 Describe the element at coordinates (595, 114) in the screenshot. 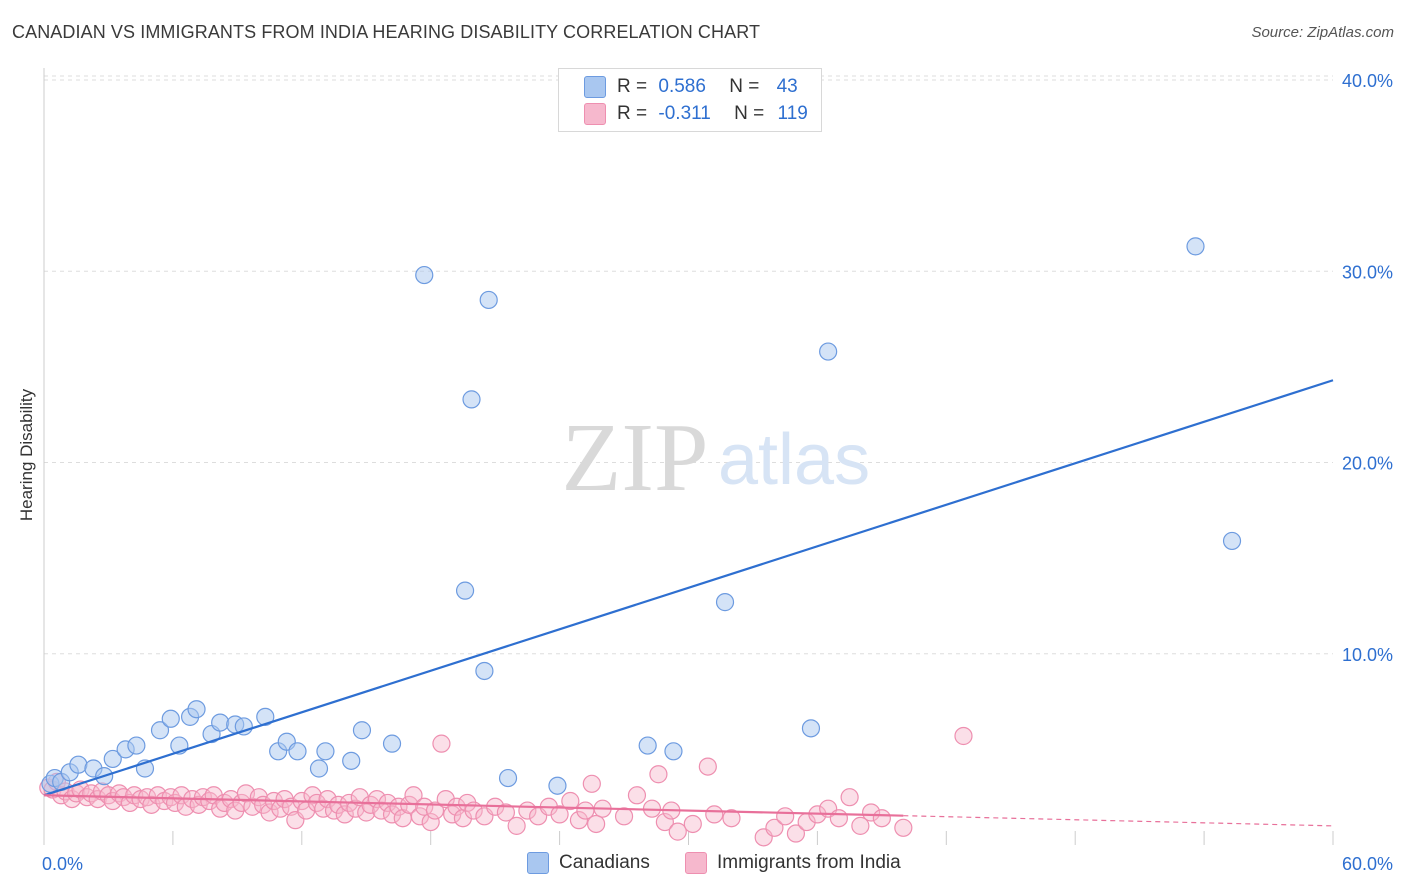

I see `legend-swatch-india` at that location.